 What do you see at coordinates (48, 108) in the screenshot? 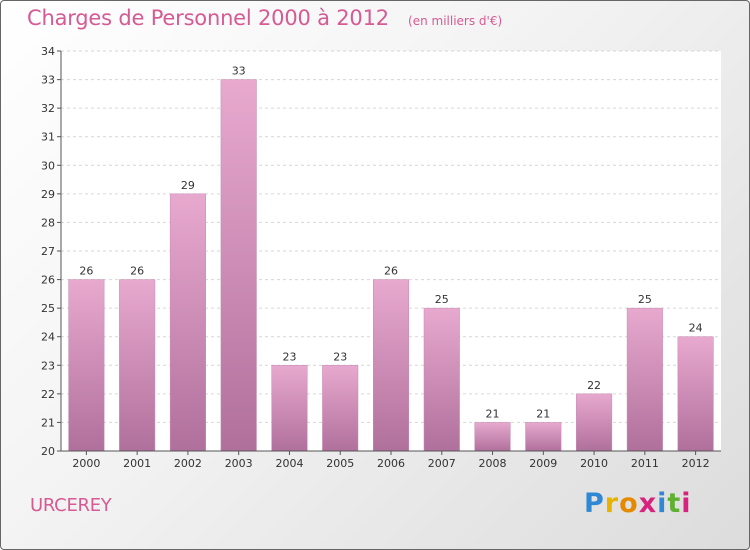
I see `y-tick-label: 32` at bounding box center [48, 108].